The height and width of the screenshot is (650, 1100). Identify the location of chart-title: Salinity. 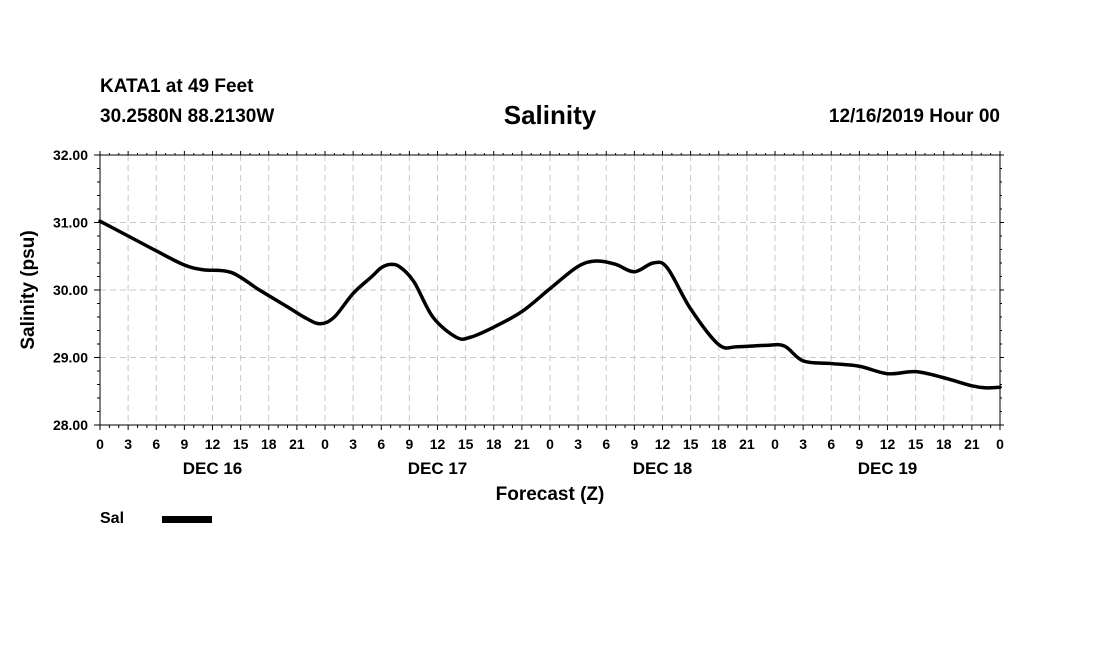
(550, 115).